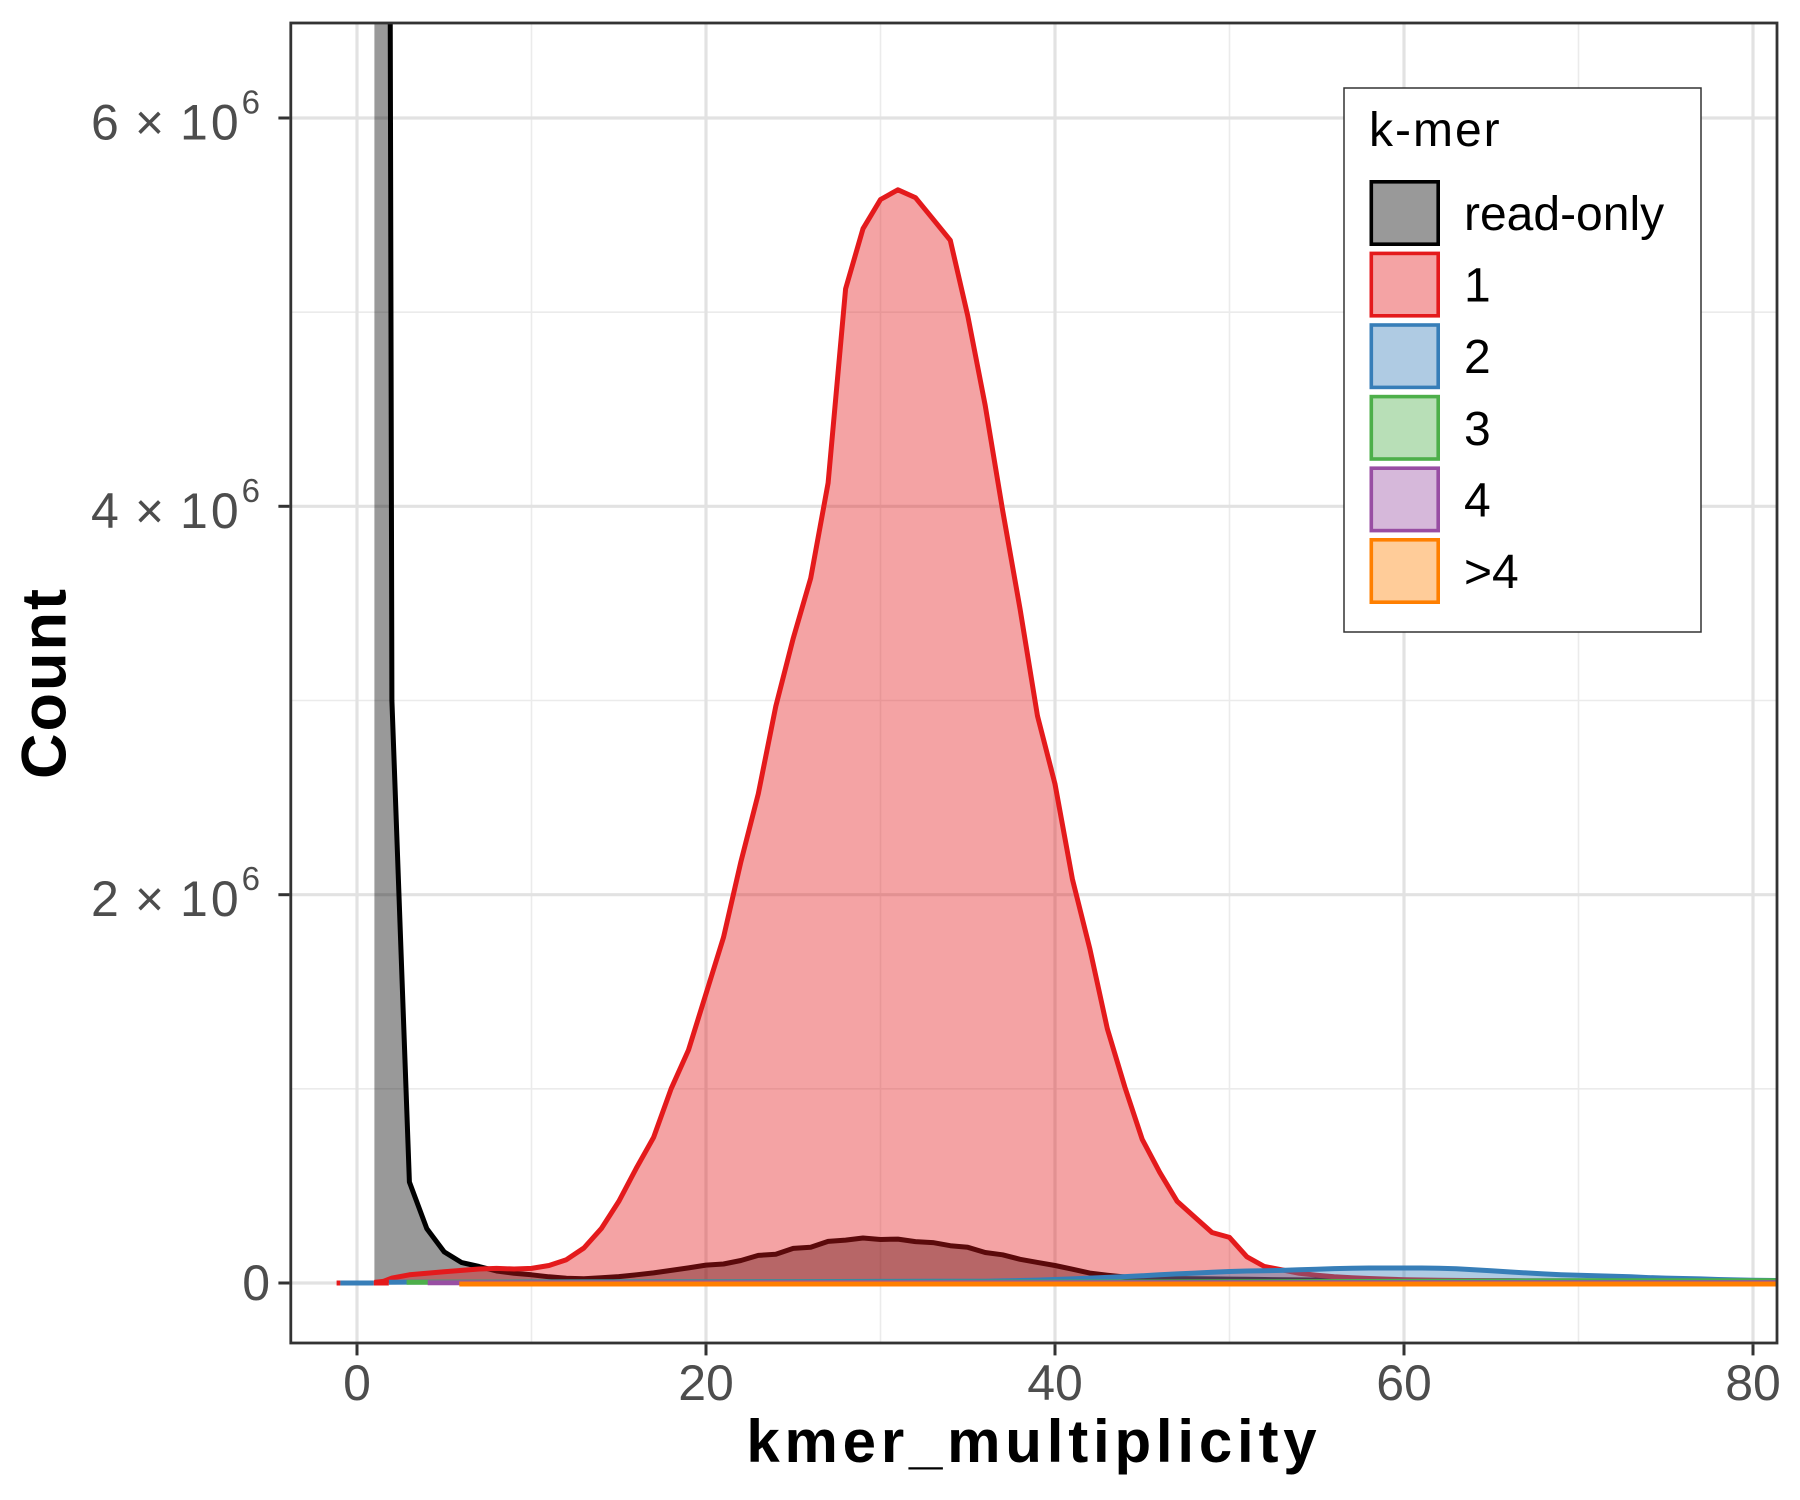  What do you see at coordinates (175, 117) in the screenshot?
I see `svg-text: 6 × 10⁶` at bounding box center [175, 117].